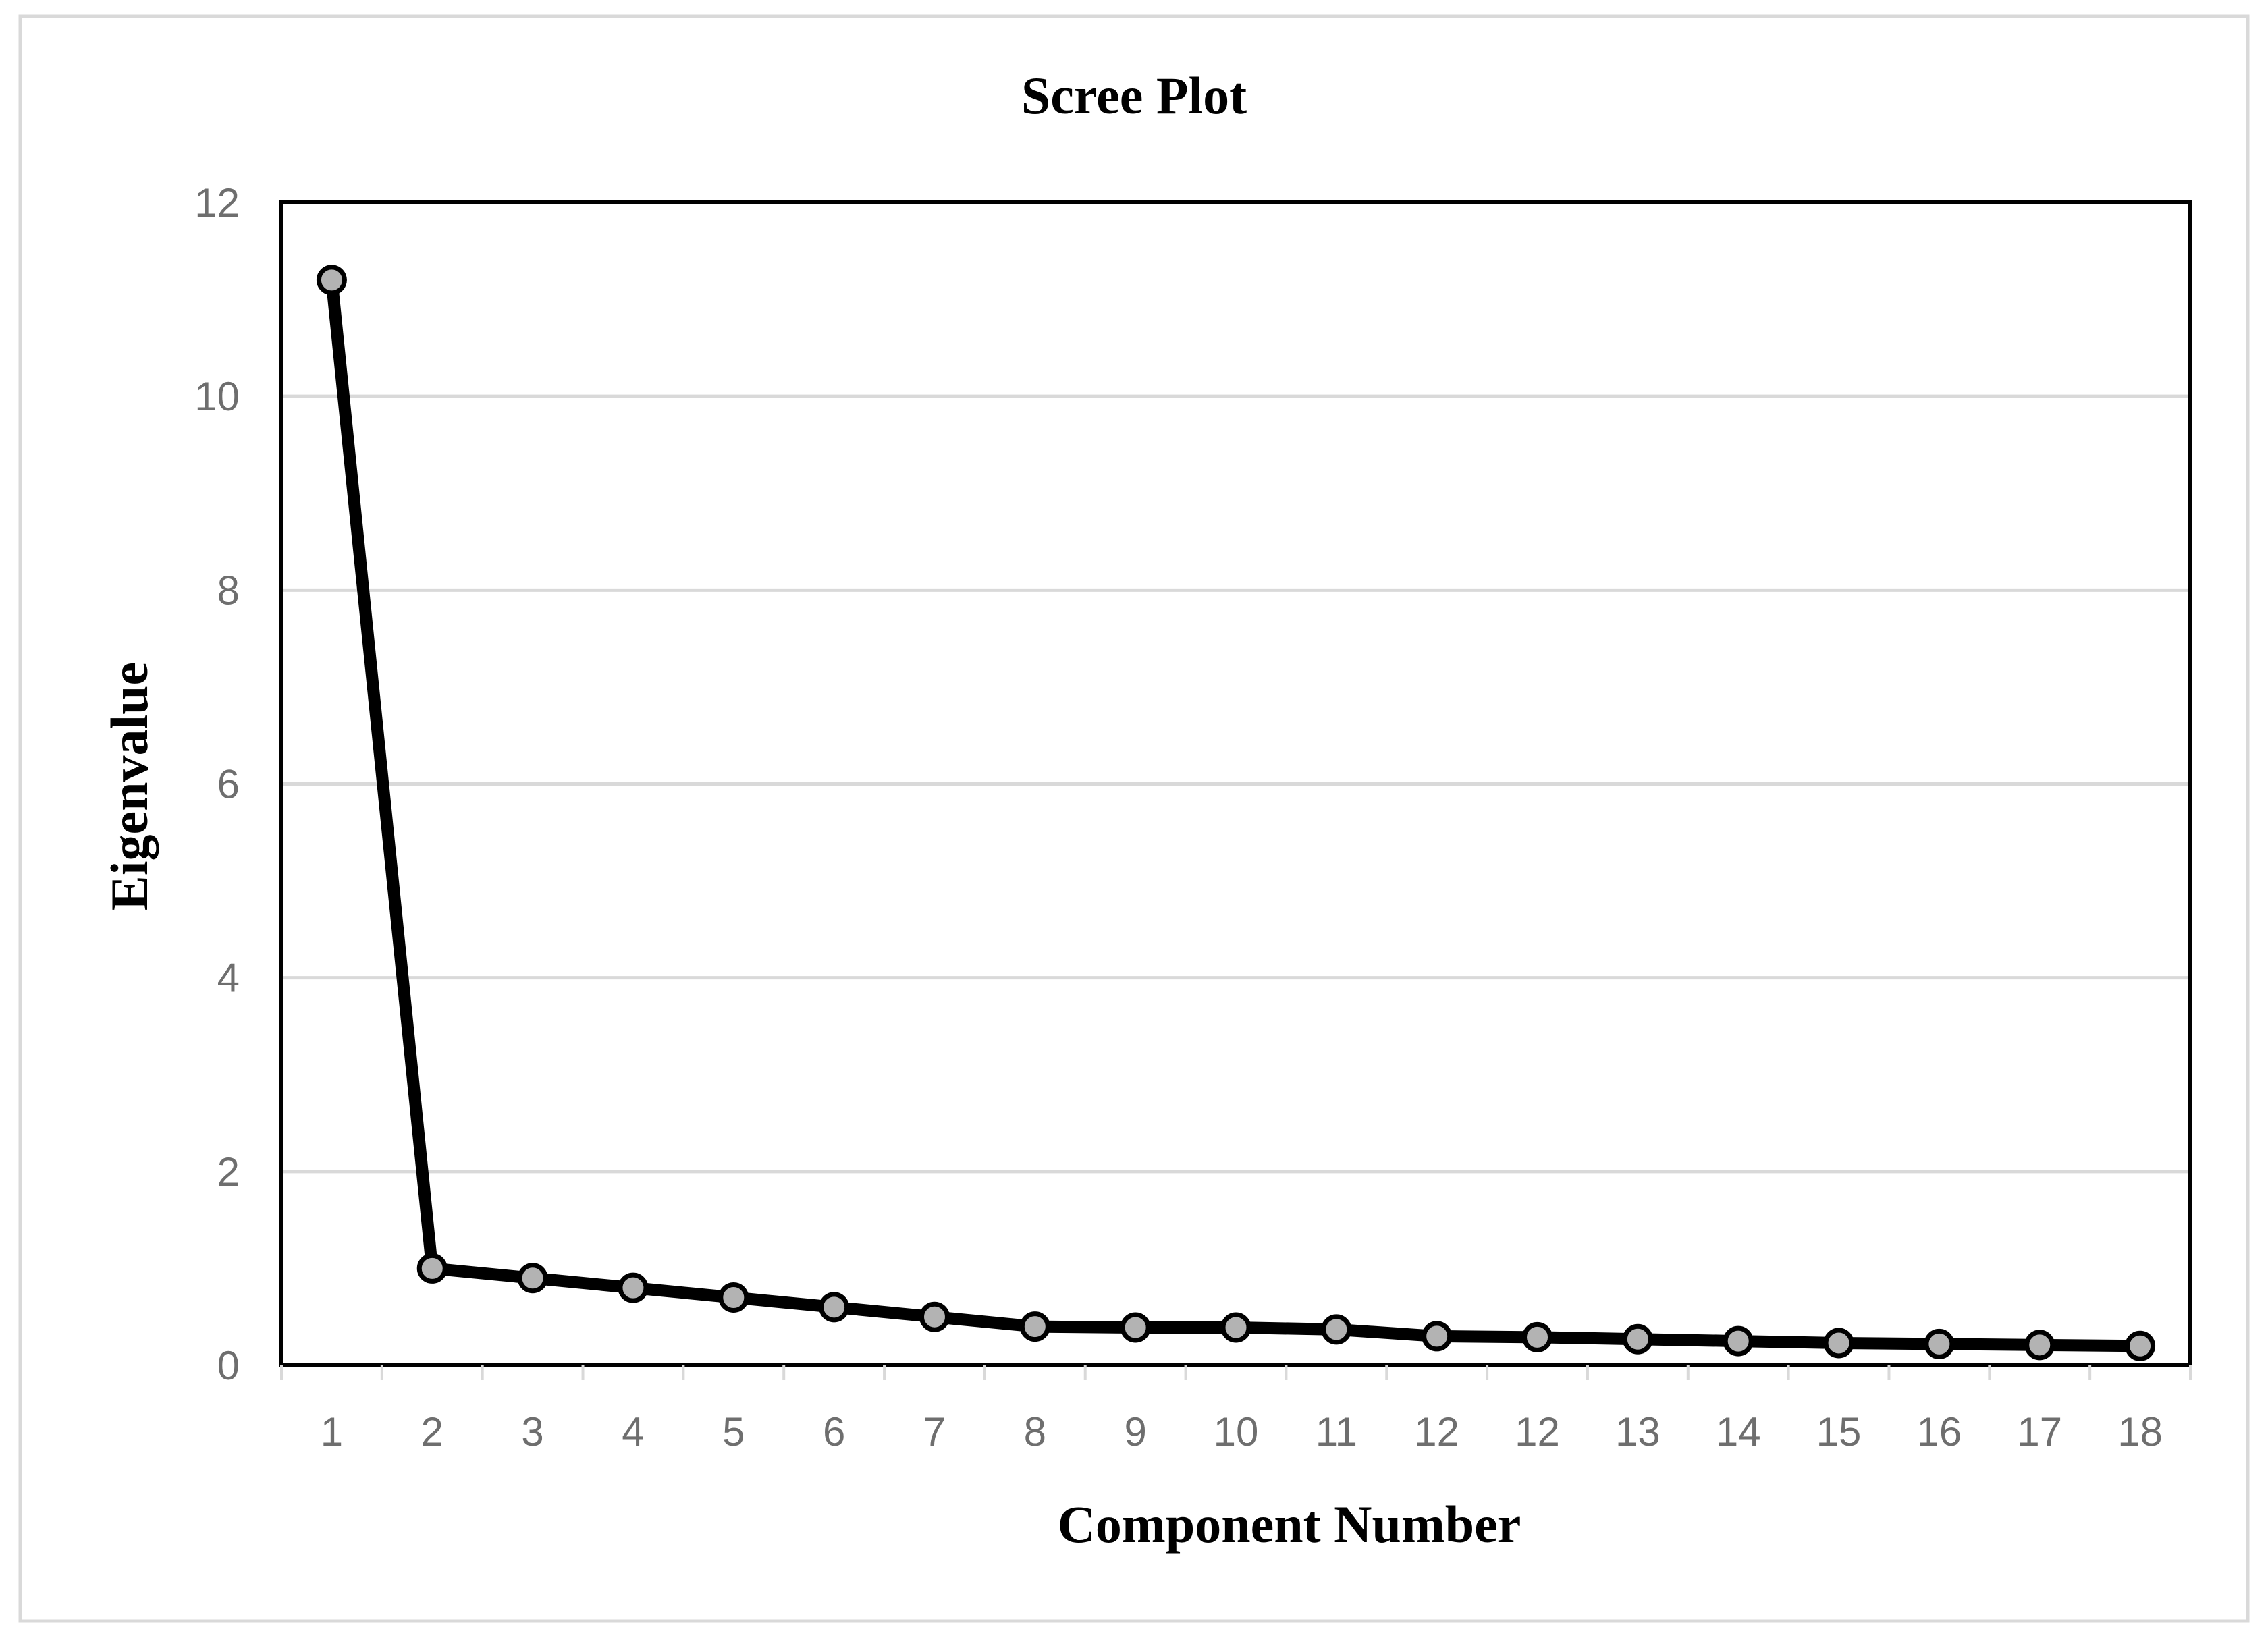  Describe the element at coordinates (1637, 1432) in the screenshot. I see `x-tick-label: 13` at that location.